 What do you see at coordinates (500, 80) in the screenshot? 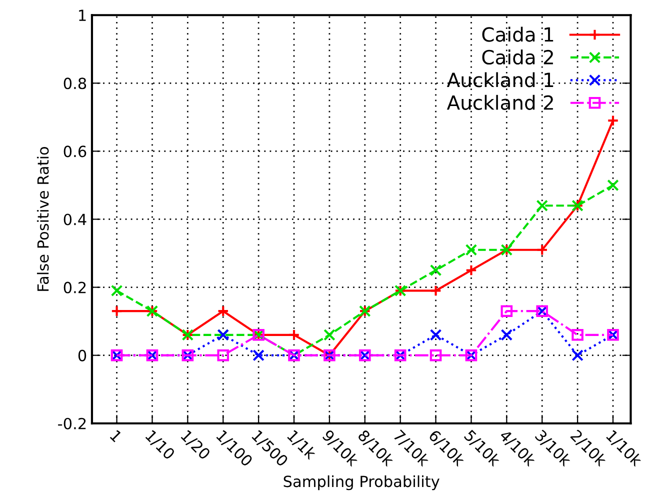
I see `legend-label: Auckland 1` at bounding box center [500, 80].